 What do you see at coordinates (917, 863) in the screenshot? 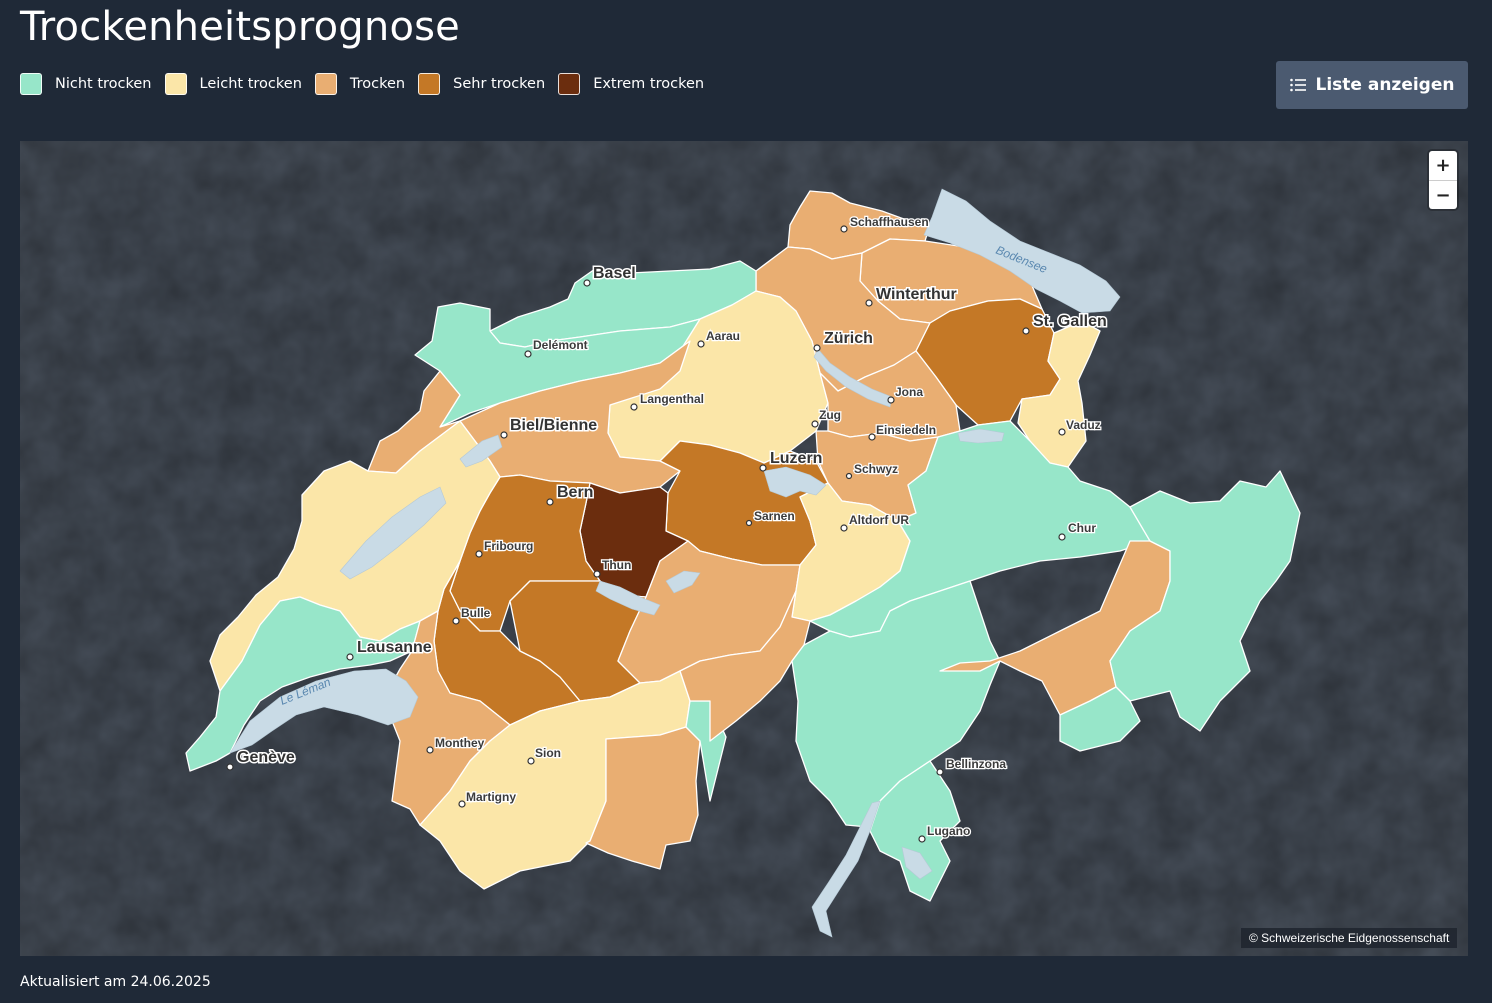
I see `lake-lugano` at bounding box center [917, 863].